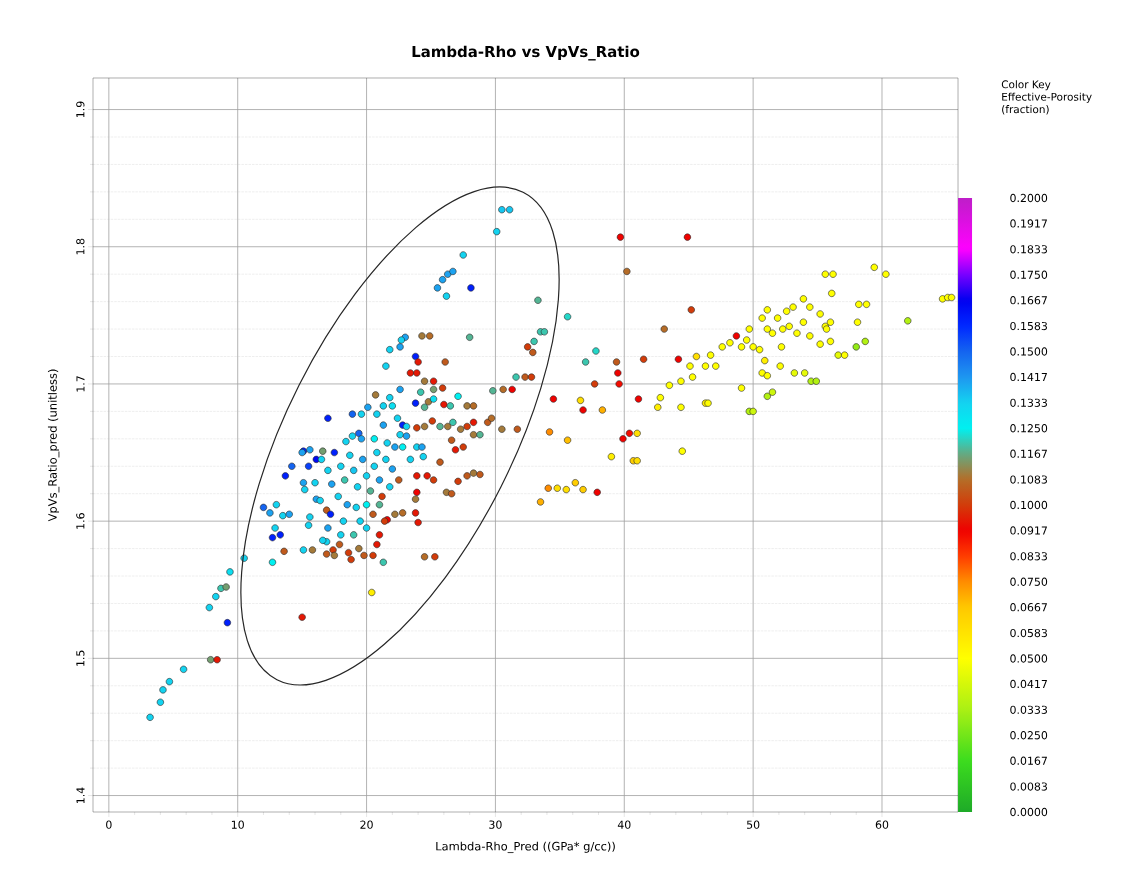  Describe the element at coordinates (1028, 402) in the screenshot. I see `color-bar-label: 0.1333` at that location.